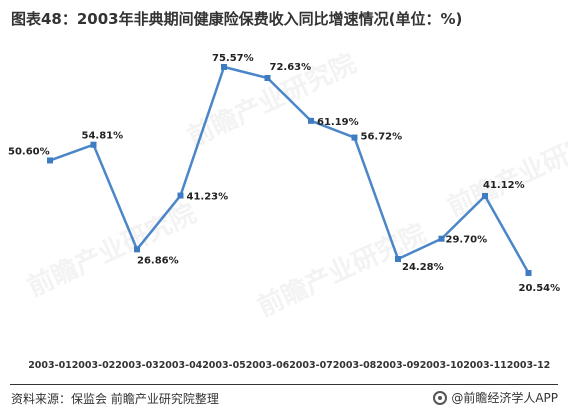 The image size is (568, 419). What do you see at coordinates (208, 197) in the screenshot?
I see `data-label: 41.23%` at bounding box center [208, 197].